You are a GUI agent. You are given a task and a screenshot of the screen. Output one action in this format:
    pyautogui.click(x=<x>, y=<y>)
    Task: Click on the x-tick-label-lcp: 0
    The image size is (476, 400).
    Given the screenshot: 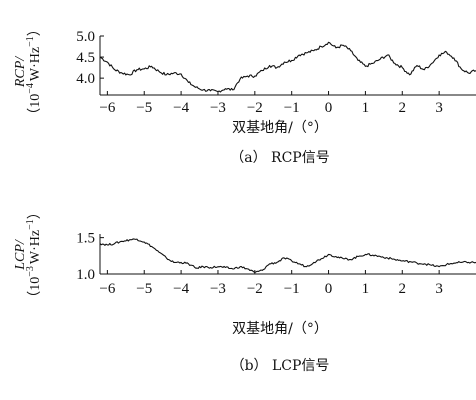 What is the action you would take?
    pyautogui.click(x=329, y=289)
    